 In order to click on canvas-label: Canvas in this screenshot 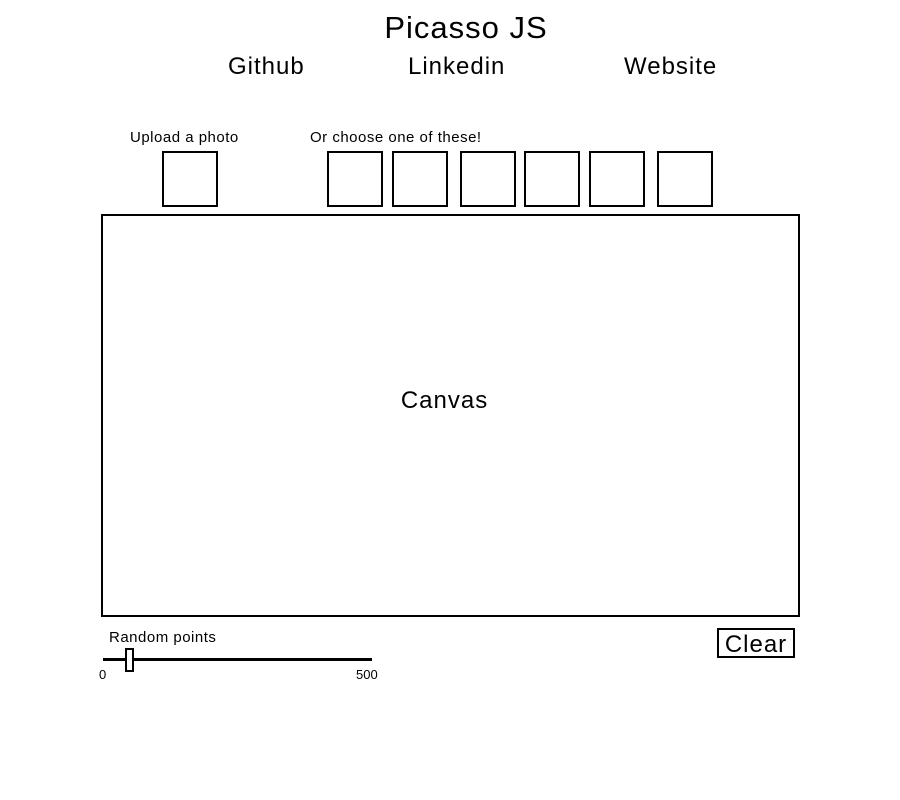, I will do `click(444, 400)`.